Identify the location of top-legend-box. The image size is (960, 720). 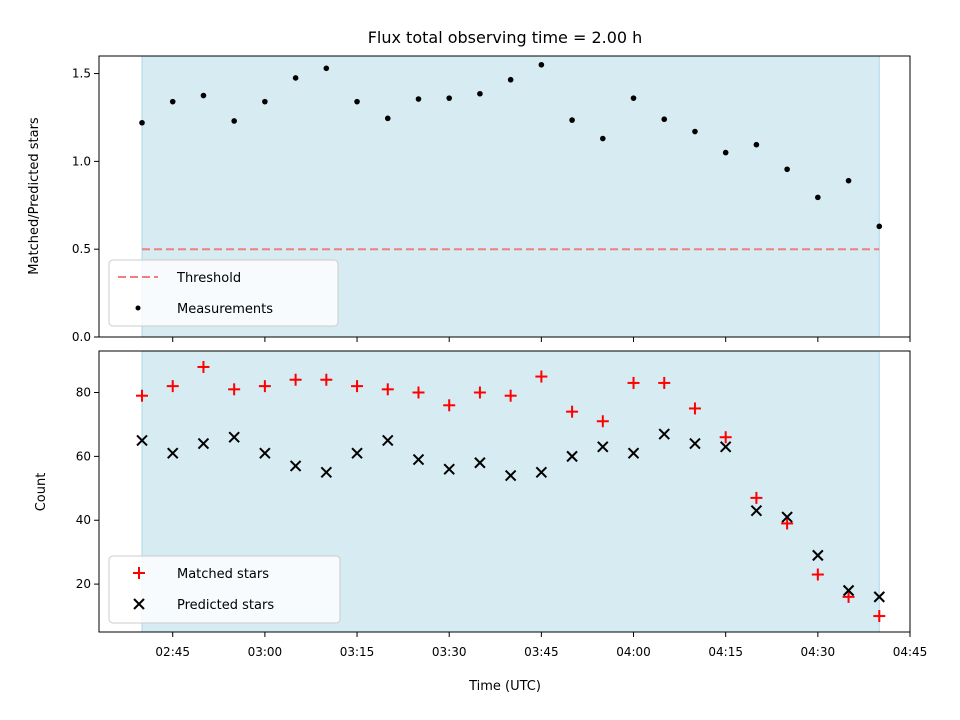
(223, 293).